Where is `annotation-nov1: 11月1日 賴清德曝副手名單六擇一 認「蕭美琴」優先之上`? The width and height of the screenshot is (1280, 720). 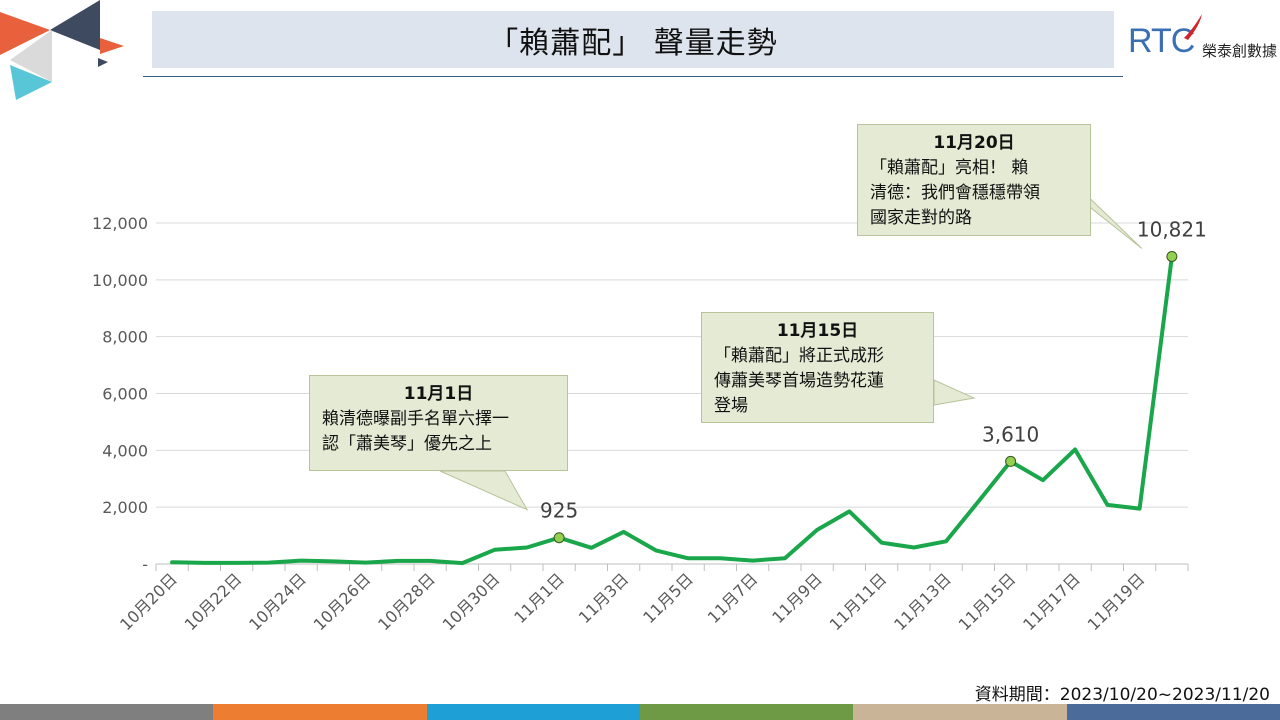 annotation-nov1: 11月1日 賴清德曝副手名單六擇一 認「蕭美琴」優先之上 is located at coordinates (438, 423).